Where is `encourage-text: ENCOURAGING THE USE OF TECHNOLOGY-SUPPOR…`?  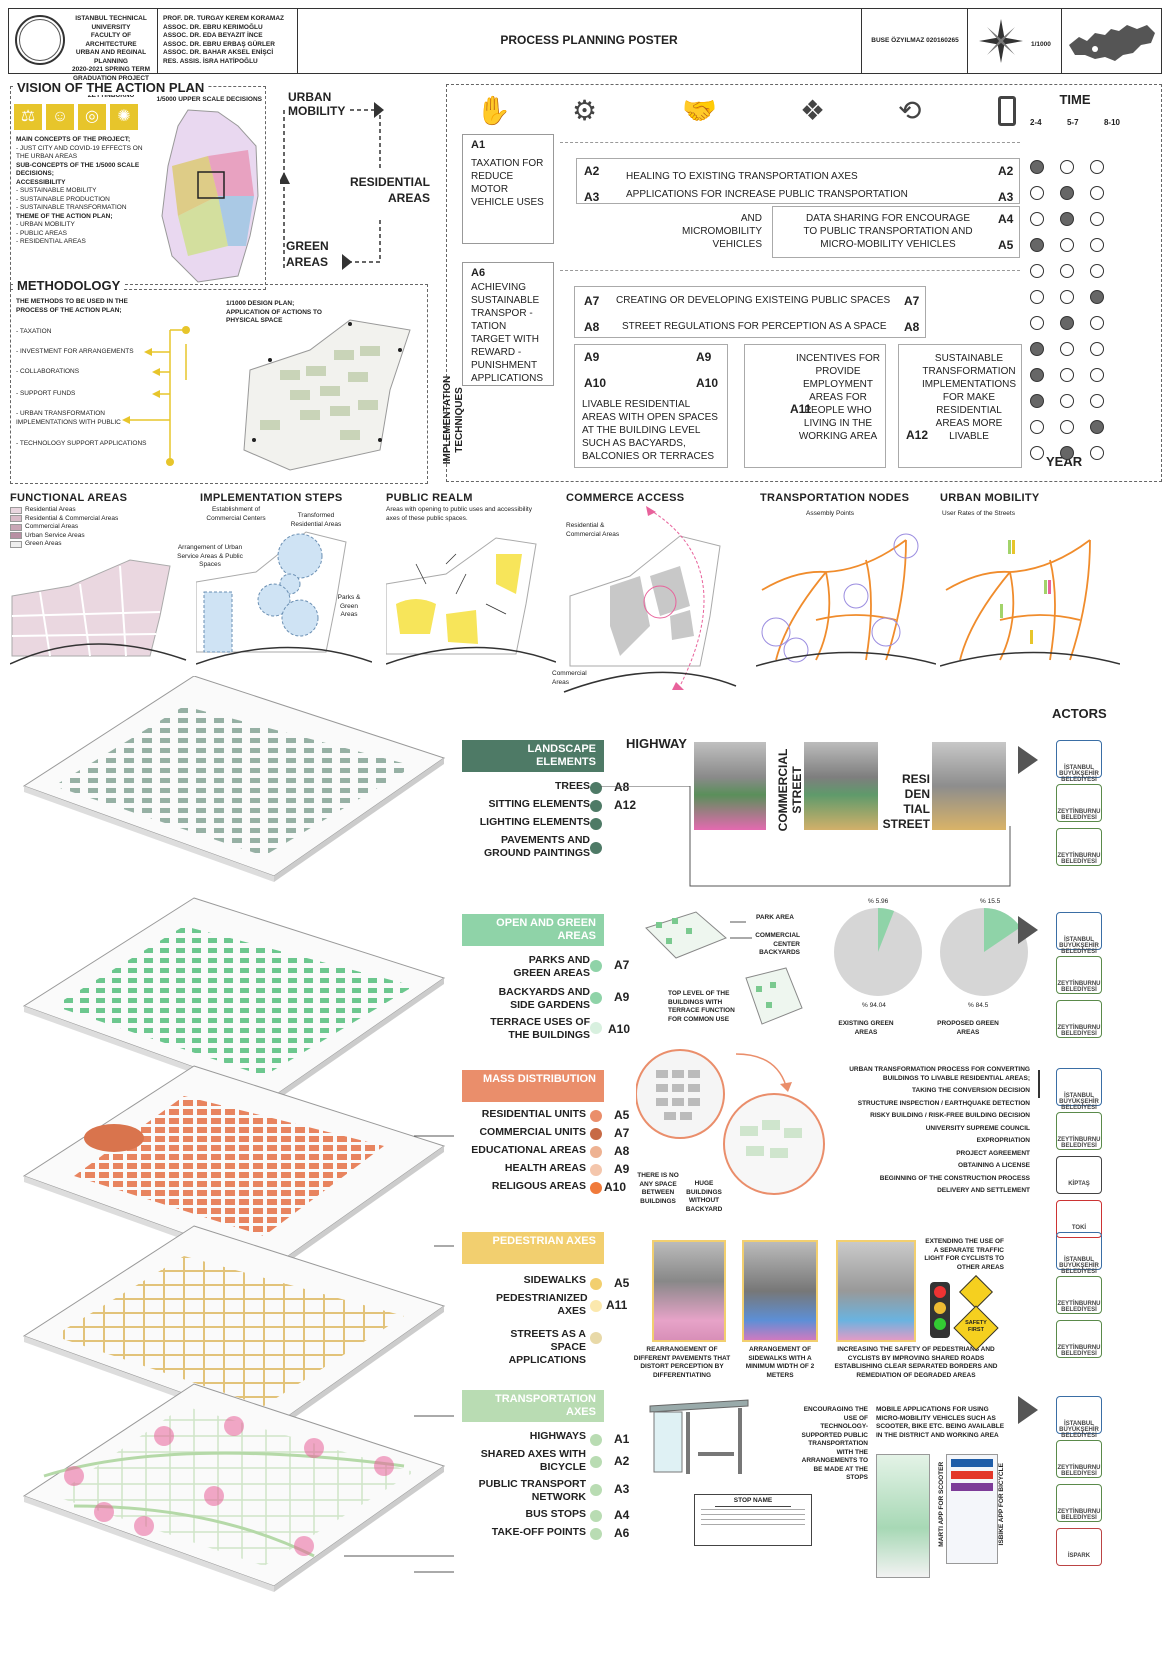 encourage-text: ENCOURAGING THE USE OF TECHNOLOGY-SUPPOR… is located at coordinates (834, 1443).